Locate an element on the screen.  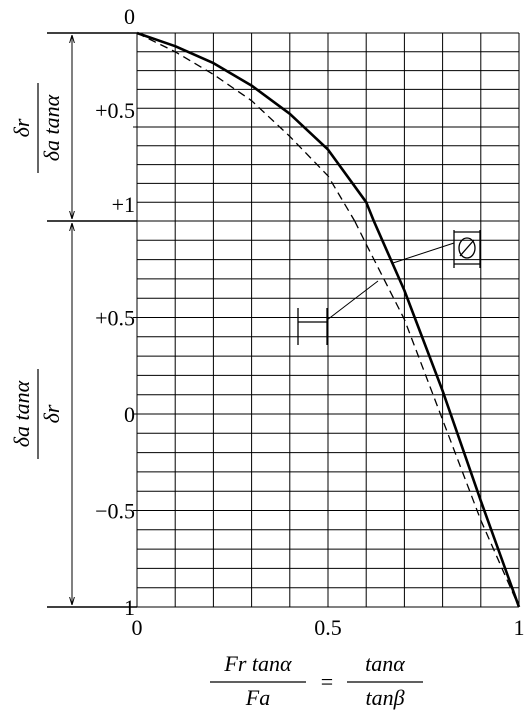
y-label-denominator: δr is located at coordinates (51, 413).